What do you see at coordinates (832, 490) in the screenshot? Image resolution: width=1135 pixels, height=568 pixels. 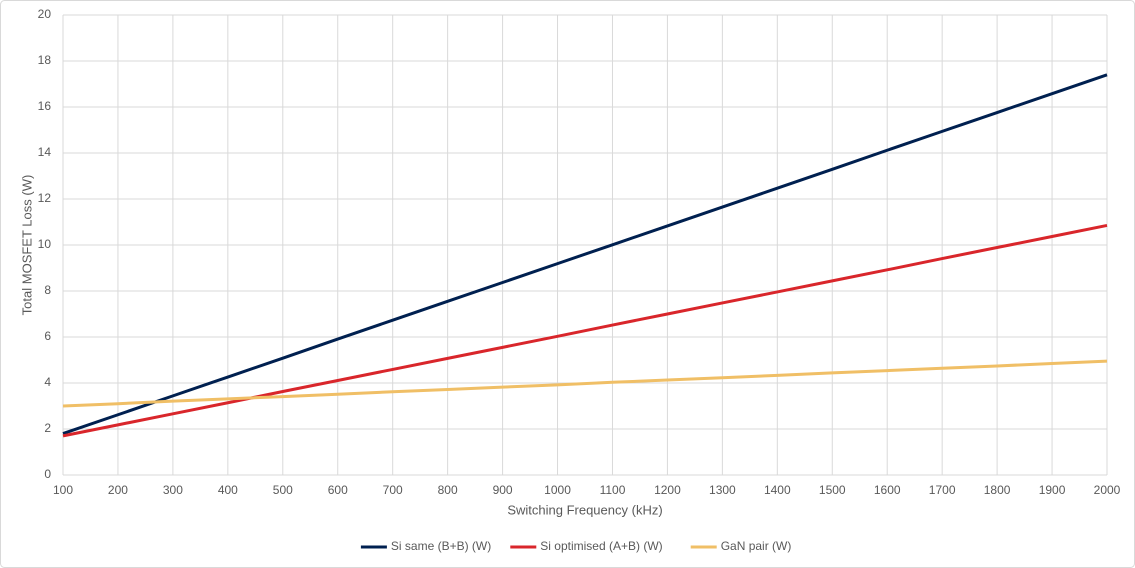 I see `x-tick-label: 1500` at bounding box center [832, 490].